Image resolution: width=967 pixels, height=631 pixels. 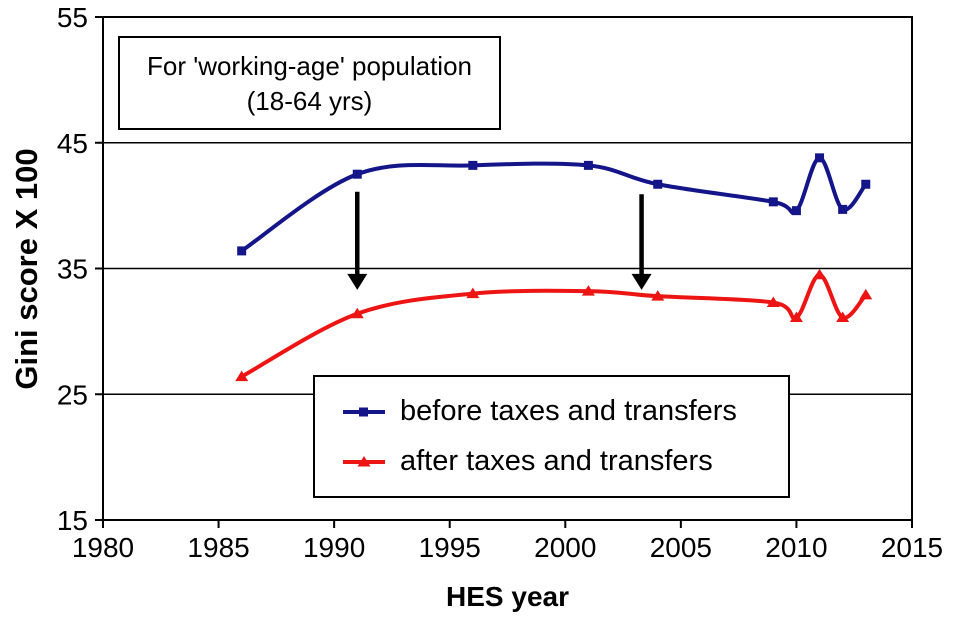 I want to click on y-axis-title: Gini score X 100, so click(x=26, y=269).